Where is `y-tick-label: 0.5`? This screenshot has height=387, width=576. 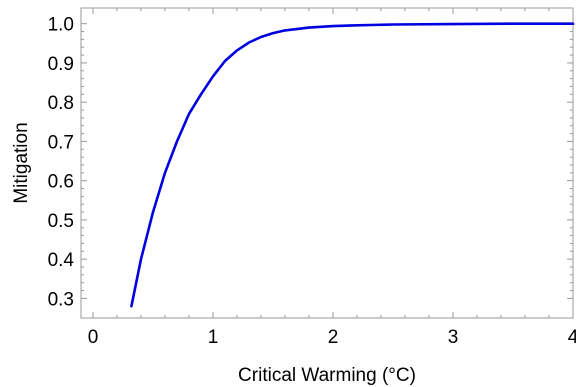
y-tick-label: 0.5 is located at coordinates (61, 221).